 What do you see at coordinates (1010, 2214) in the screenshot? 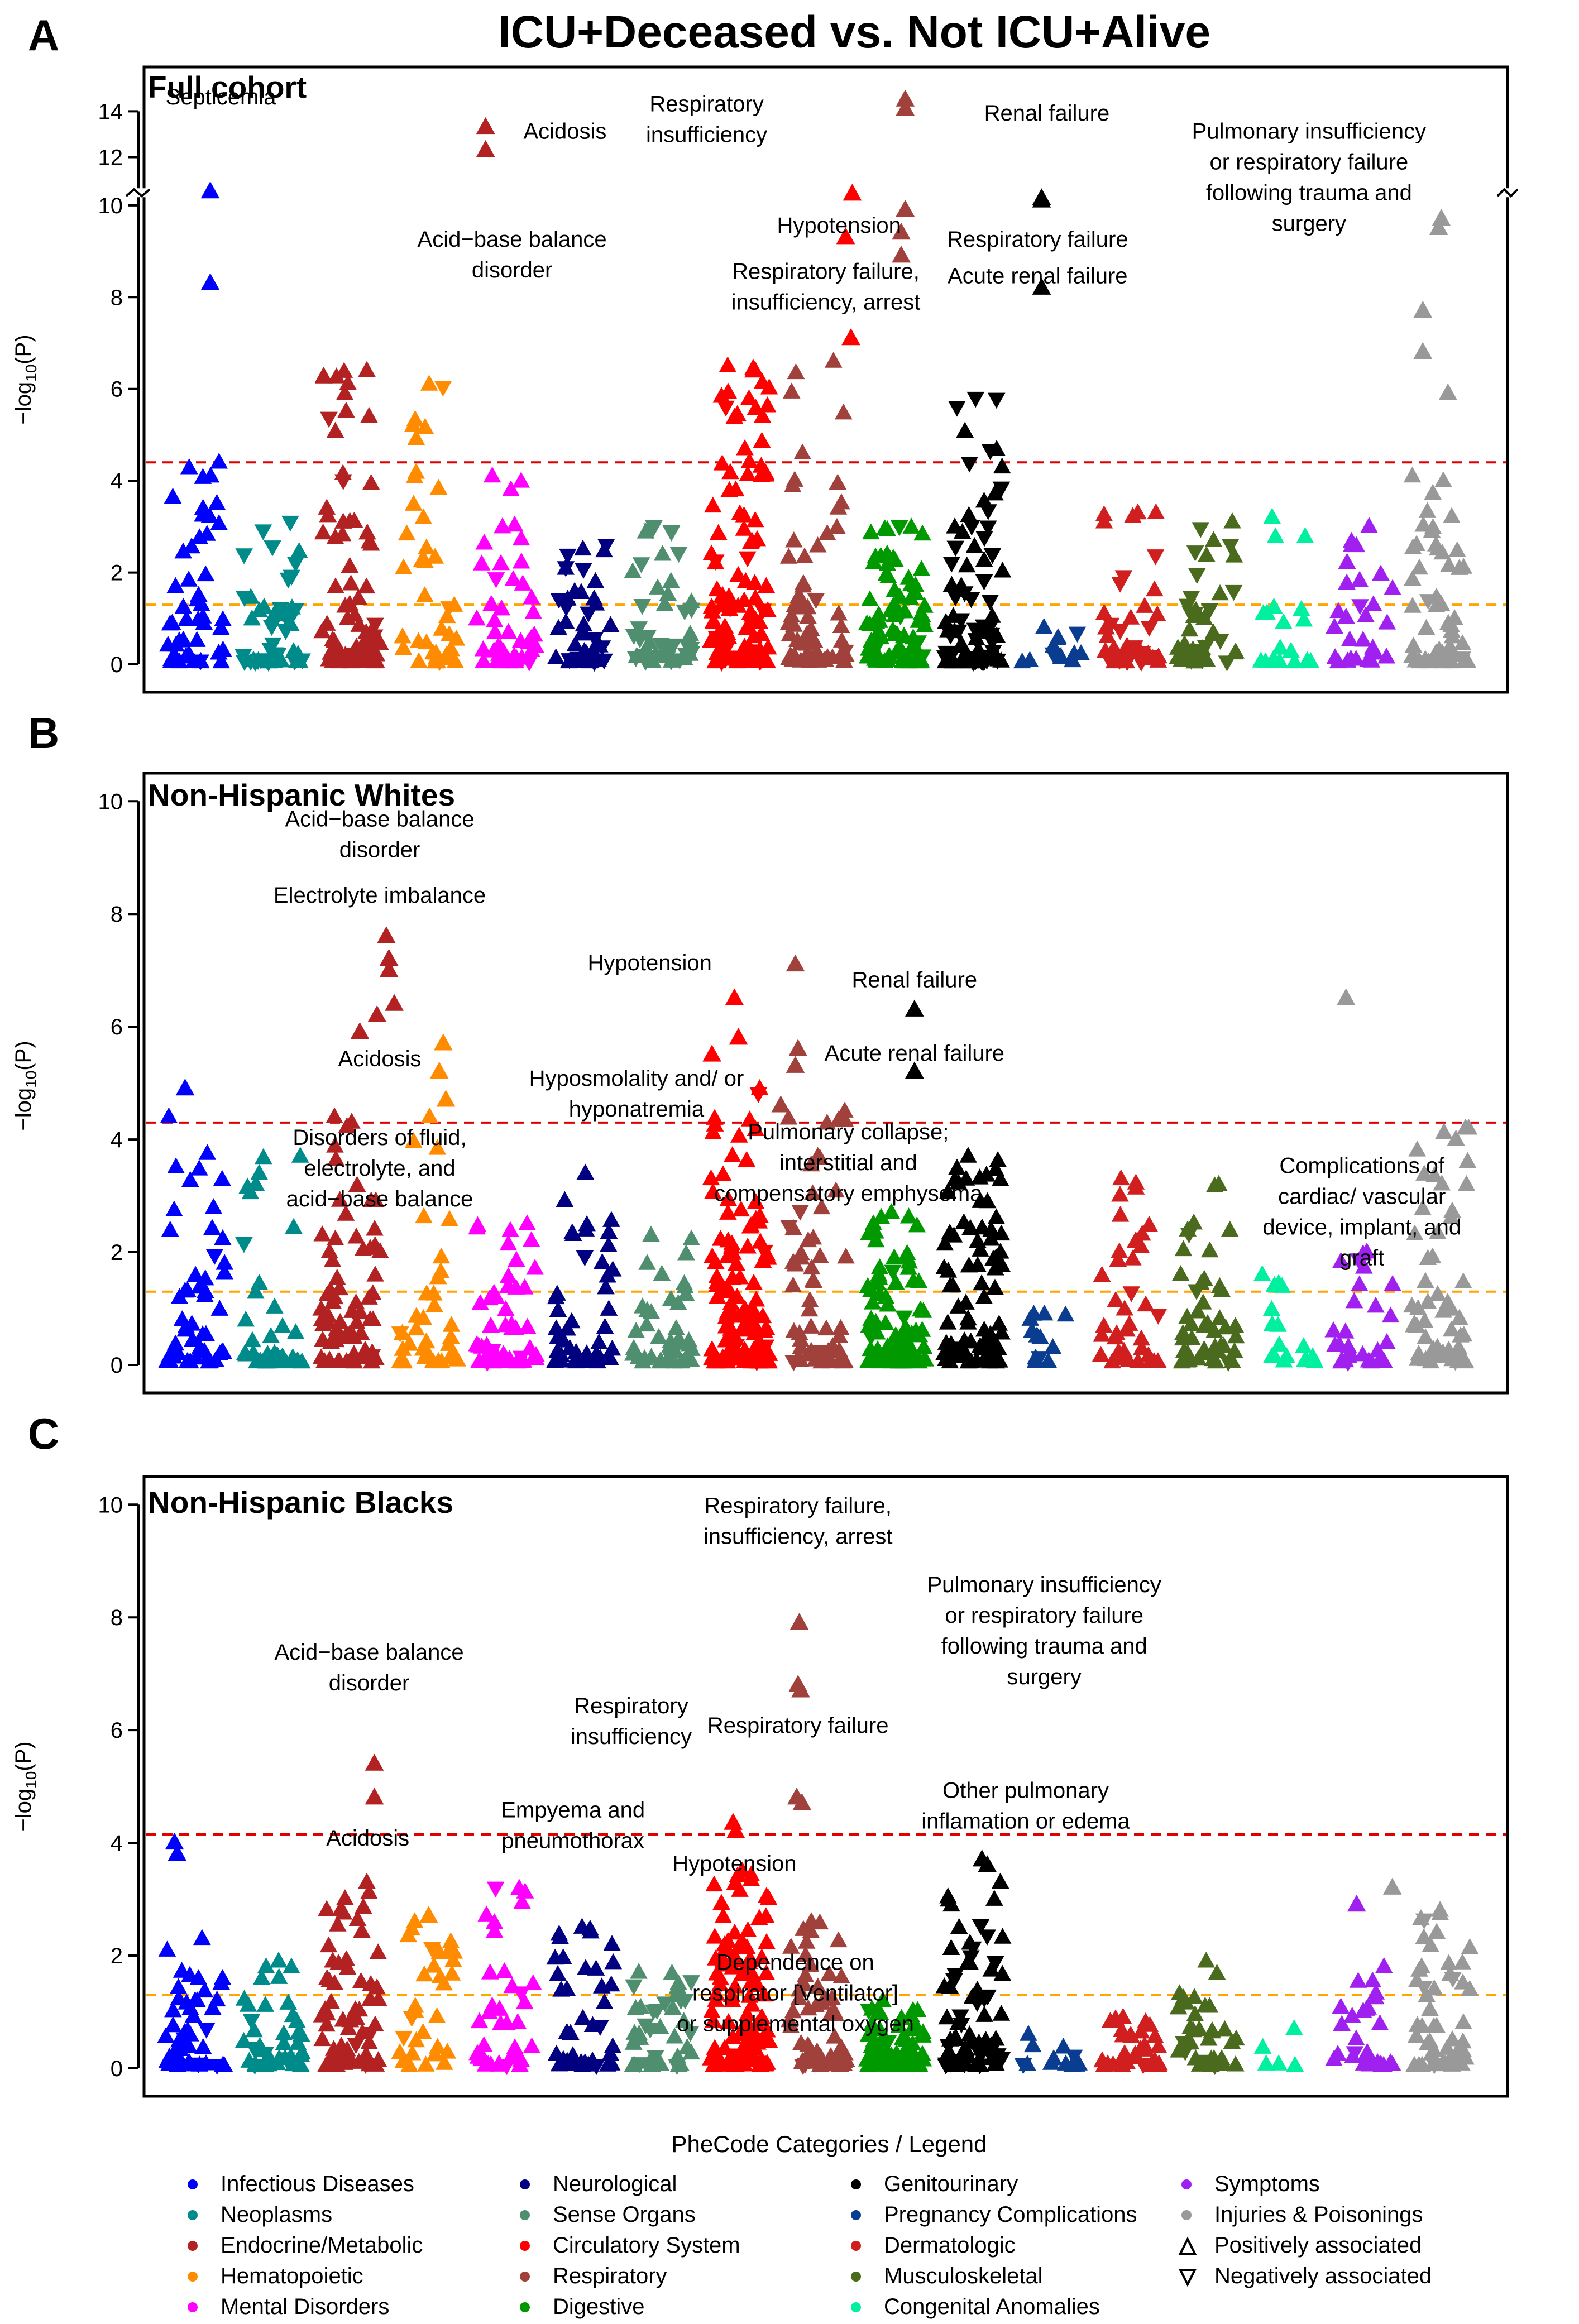
I see `legend-label: Pregnancy Complications` at bounding box center [1010, 2214].